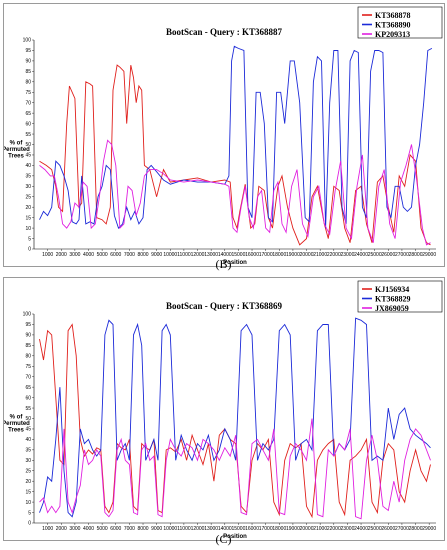  What do you see at coordinates (416, 255) in the screenshot?
I see `x-tick-label: 28000` at bounding box center [416, 255].